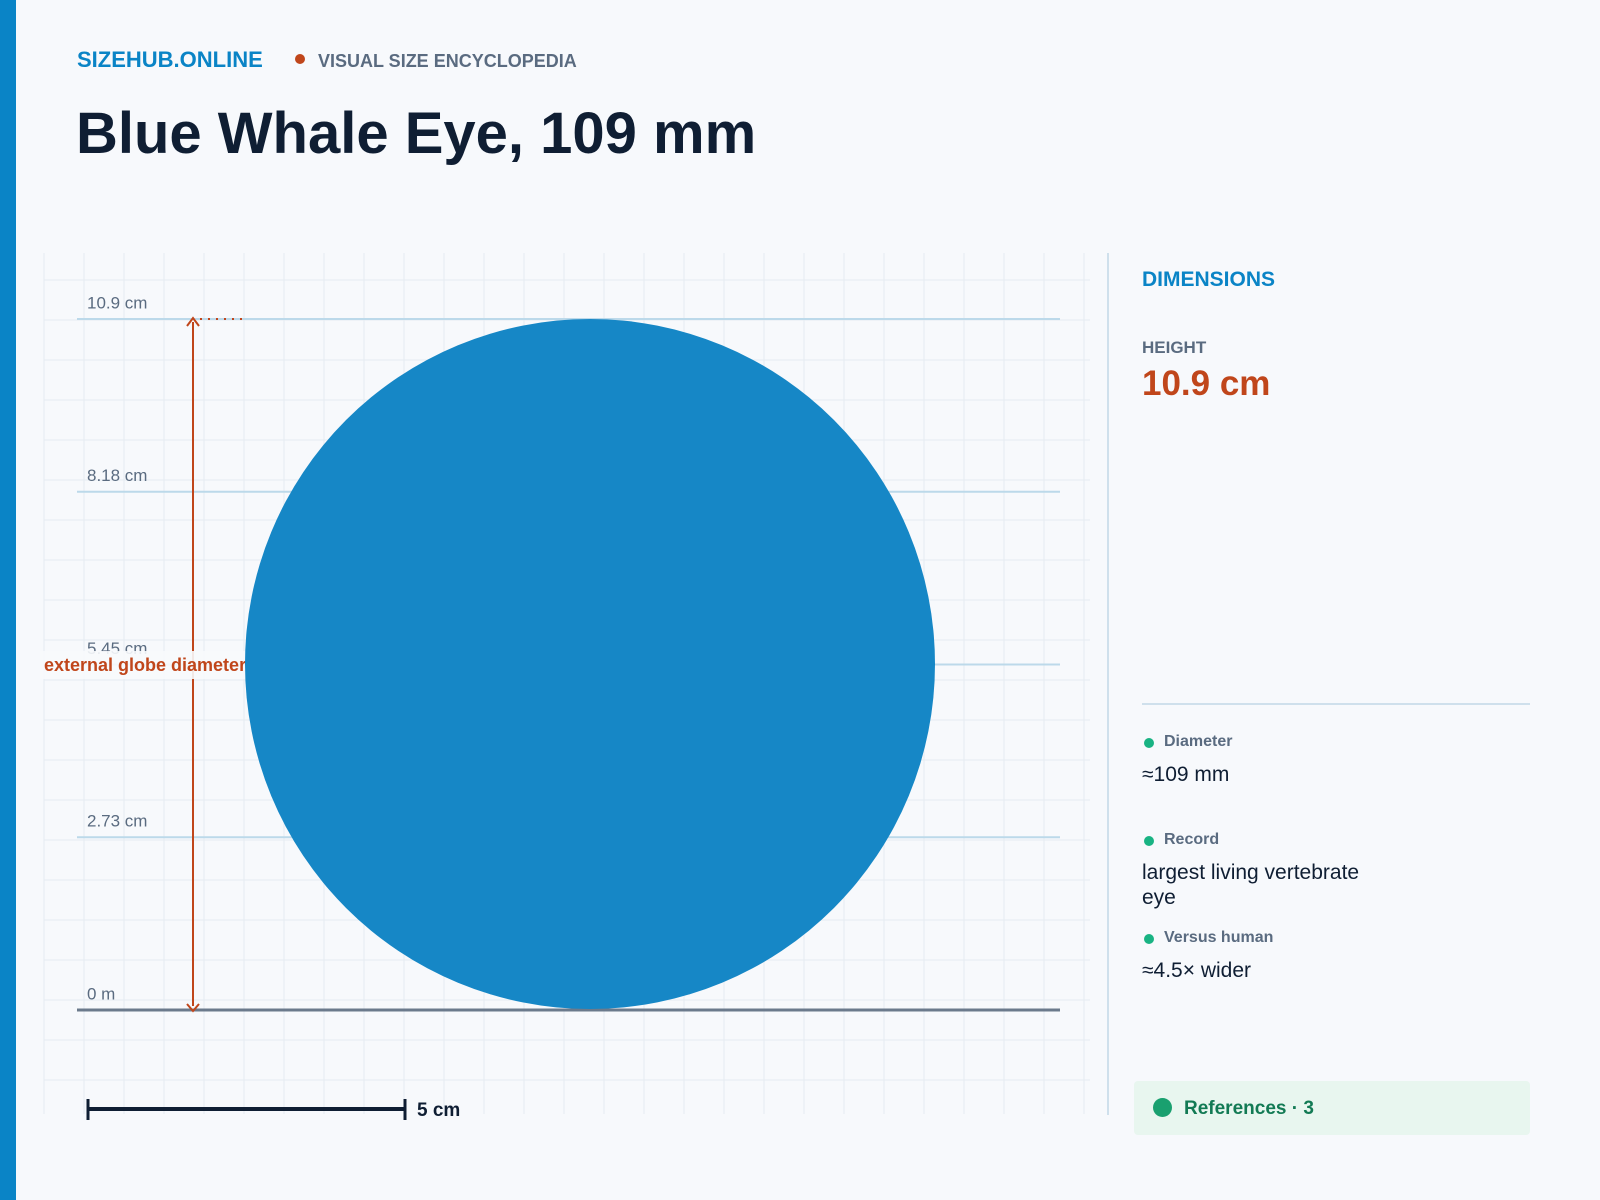 The width and height of the screenshot is (1600, 1200). I want to click on references-label: References · 3, so click(1249, 1108).